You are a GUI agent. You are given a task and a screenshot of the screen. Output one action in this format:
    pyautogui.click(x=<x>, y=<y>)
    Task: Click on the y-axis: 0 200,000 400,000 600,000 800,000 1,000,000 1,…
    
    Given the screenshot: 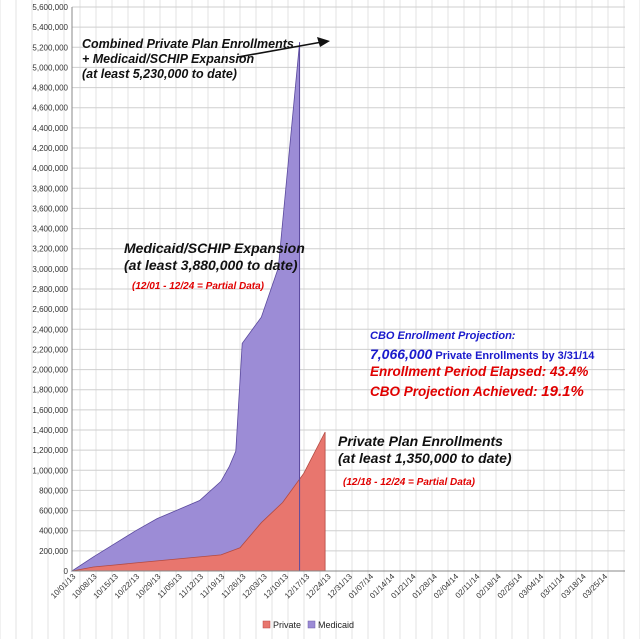 What is the action you would take?
    pyautogui.click(x=52, y=289)
    